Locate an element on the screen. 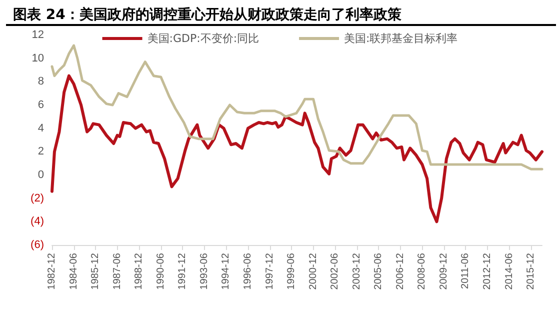 Image resolution: width=560 pixels, height=321 pixels. x-tick-label: 1994-12 is located at coordinates (226, 271).